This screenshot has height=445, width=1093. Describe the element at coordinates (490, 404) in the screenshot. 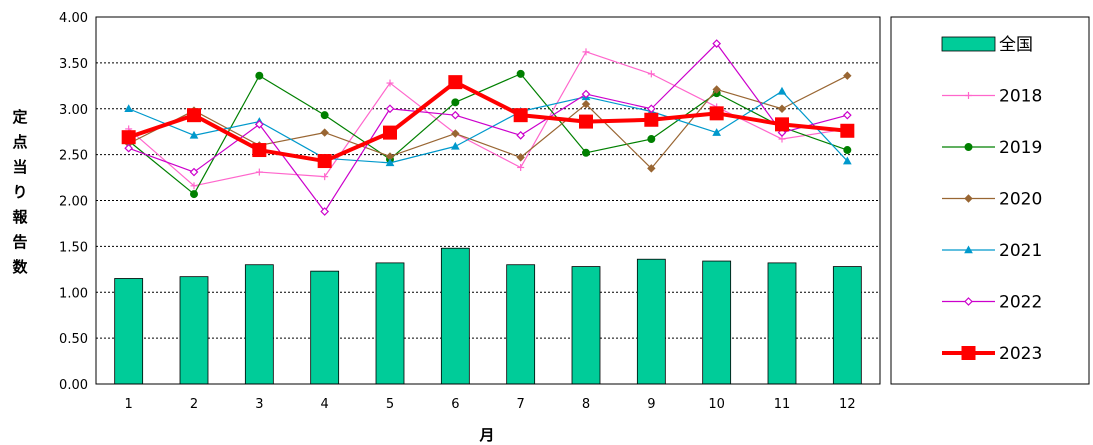

I see `x-axis-ticks: 1 2 3 4 5 6 7 8 9 10 11 12` at that location.